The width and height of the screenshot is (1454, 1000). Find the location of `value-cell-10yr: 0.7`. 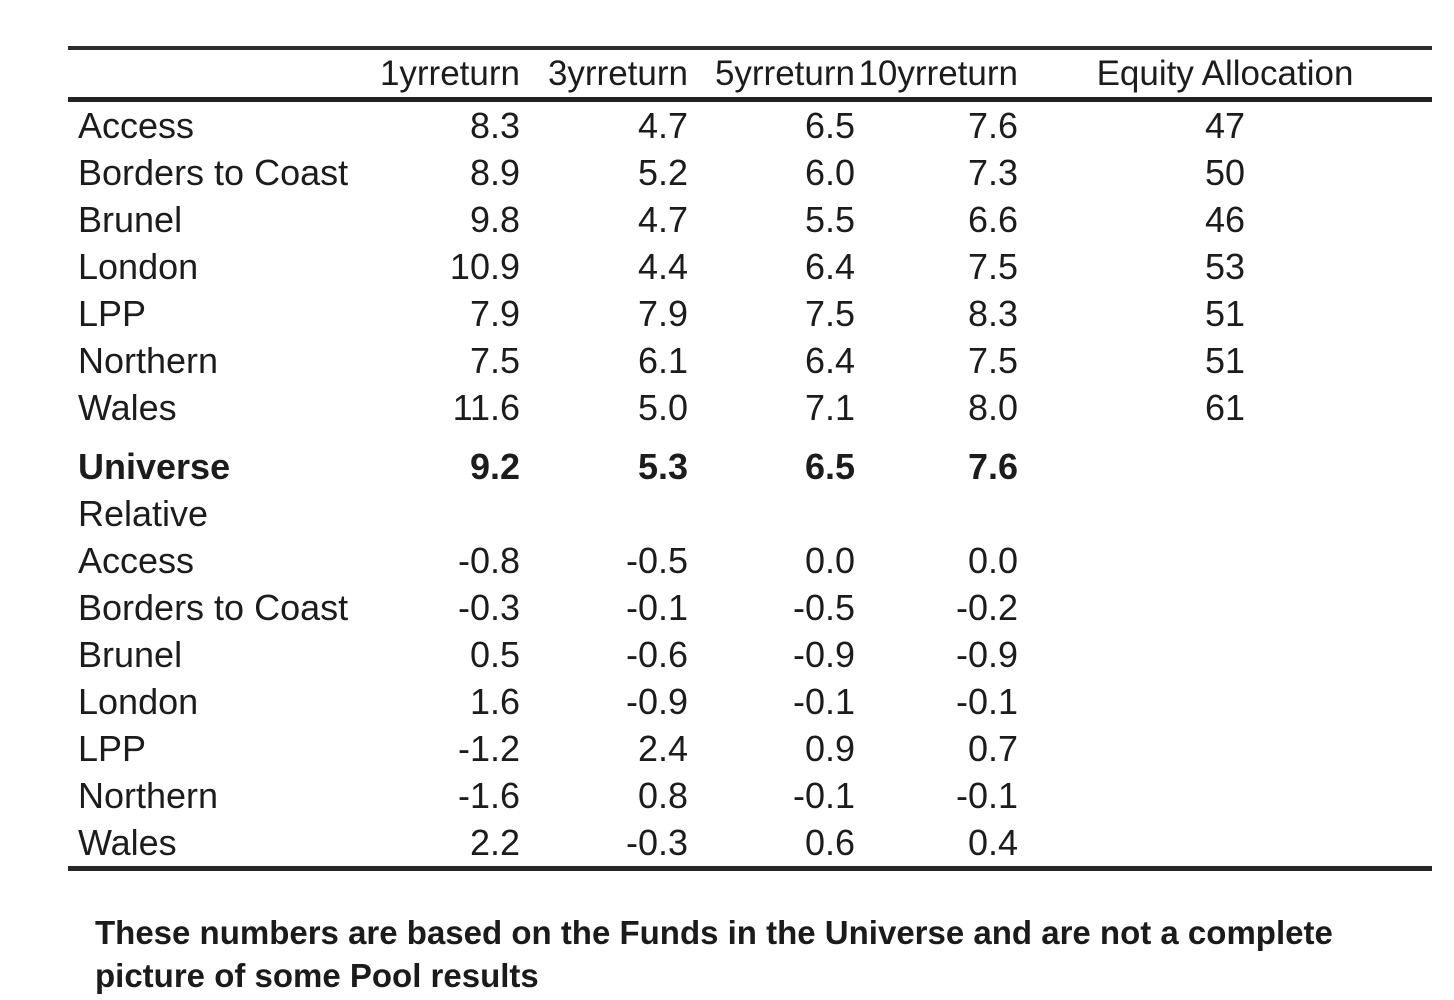

value-cell-10yr: 0.7 is located at coordinates (992, 748).